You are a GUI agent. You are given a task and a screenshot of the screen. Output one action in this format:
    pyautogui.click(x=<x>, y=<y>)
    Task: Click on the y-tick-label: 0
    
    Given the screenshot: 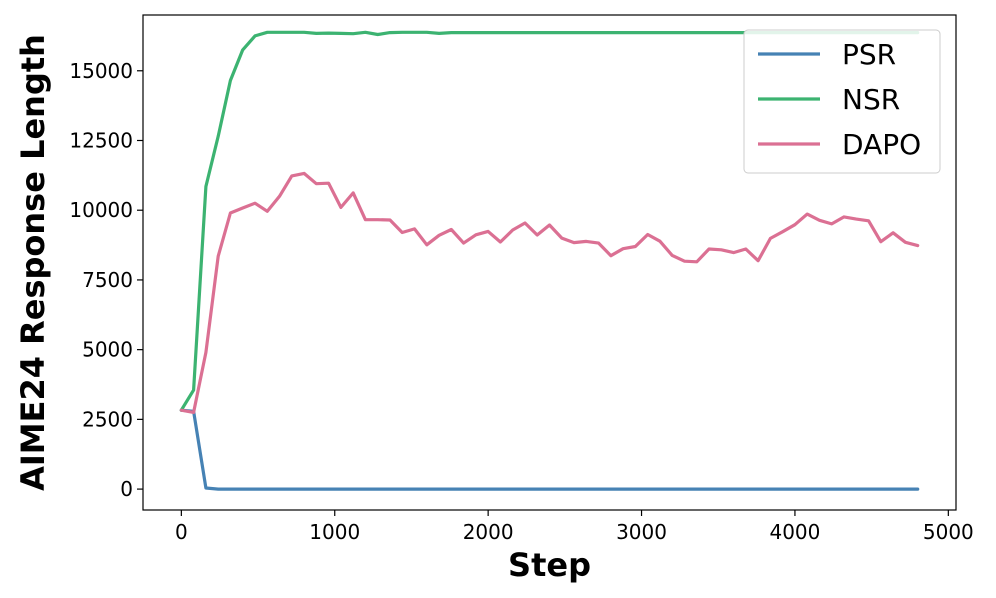 What is the action you would take?
    pyautogui.click(x=126, y=489)
    